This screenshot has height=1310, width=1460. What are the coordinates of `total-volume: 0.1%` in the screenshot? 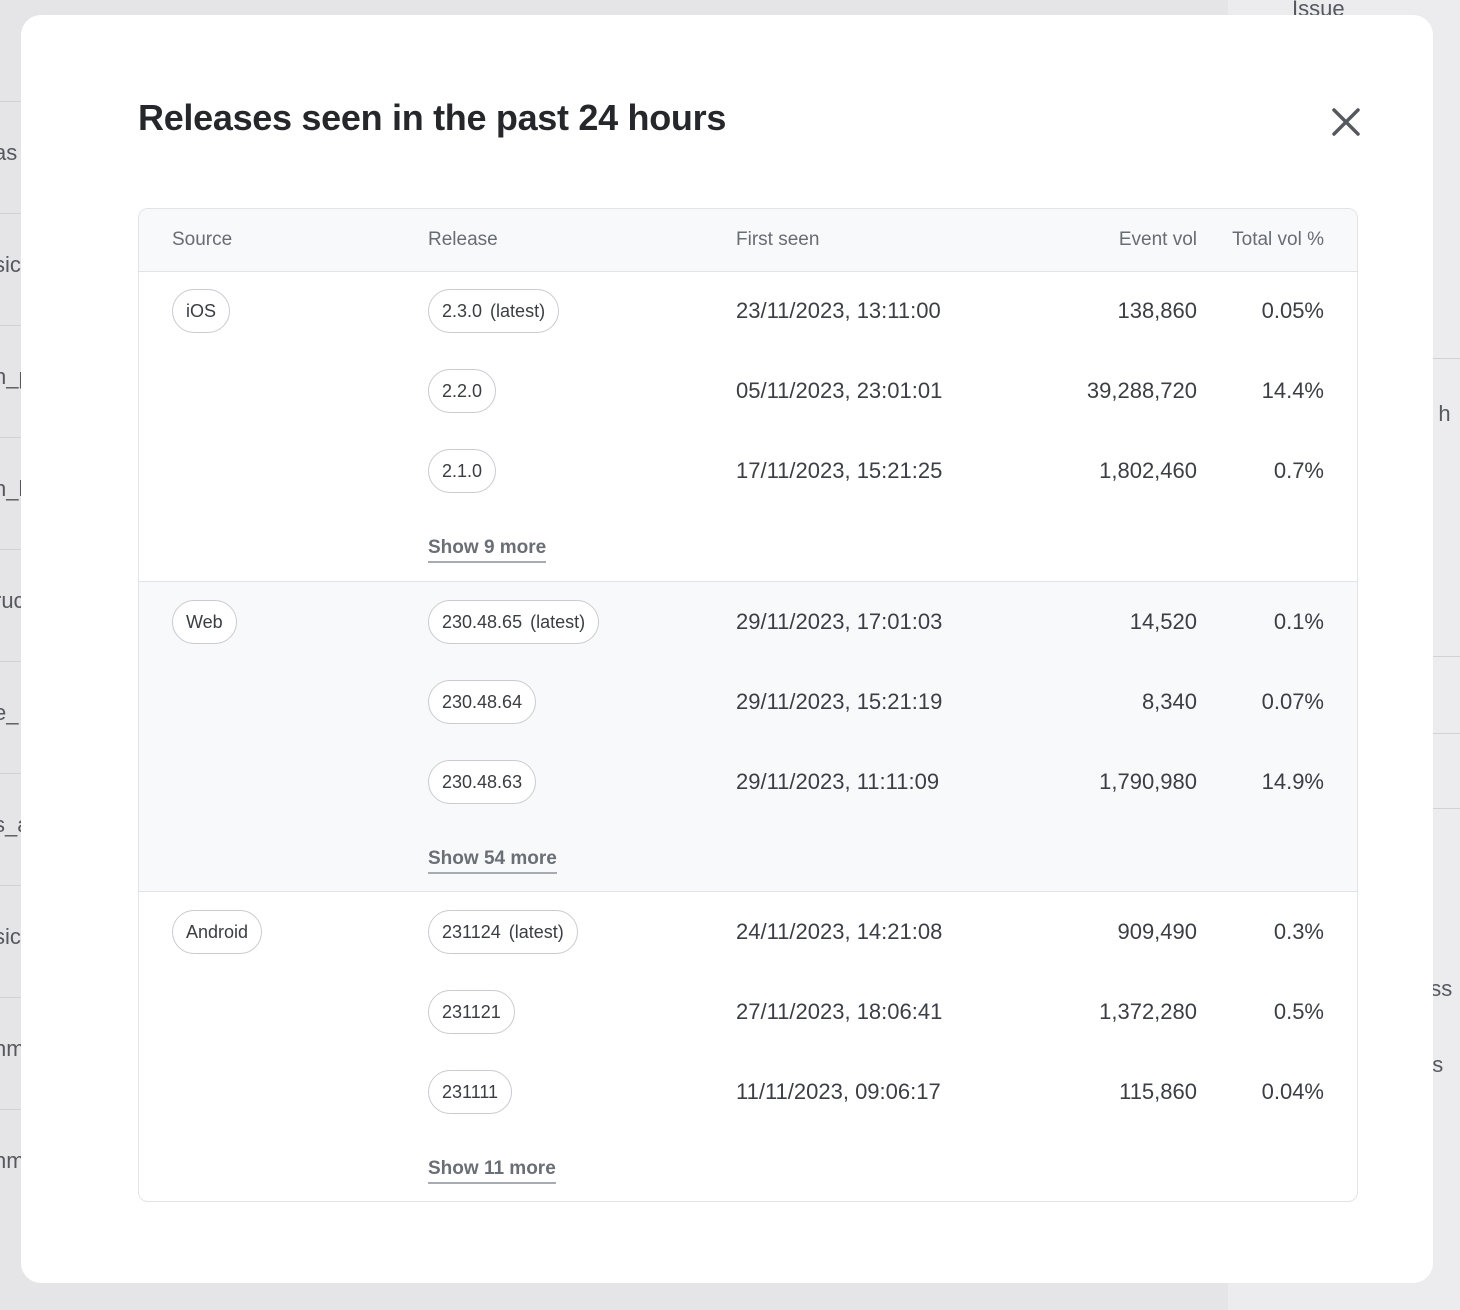 It's located at (1298, 621).